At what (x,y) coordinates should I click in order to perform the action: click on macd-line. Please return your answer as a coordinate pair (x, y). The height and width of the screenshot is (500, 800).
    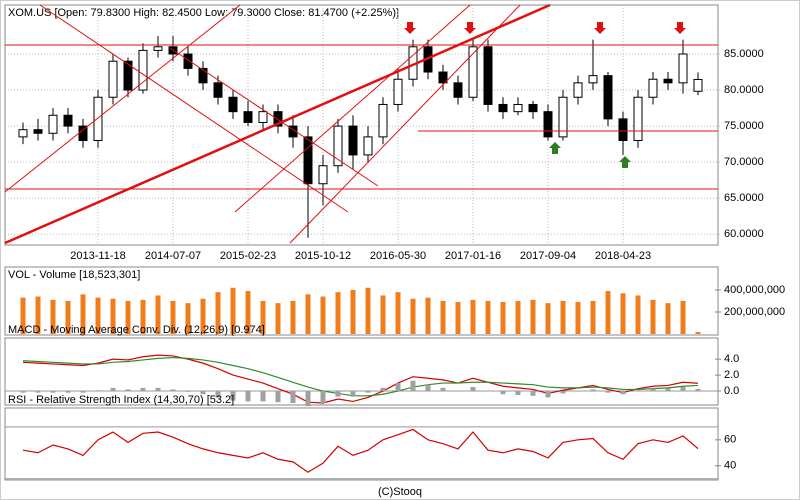
    Looking at the image, I should click on (360, 379).